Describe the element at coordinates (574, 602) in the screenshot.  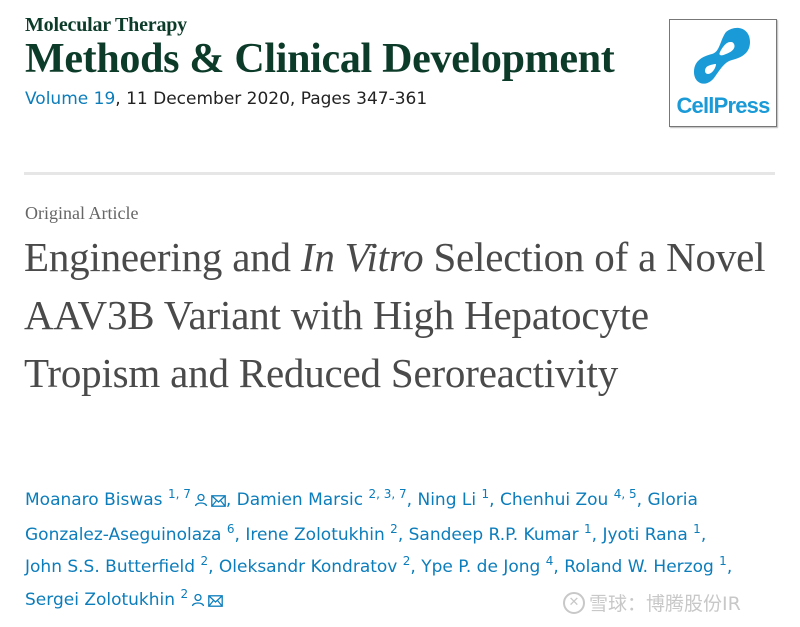
I see `xueqiu-logo-icon: ✕` at that location.